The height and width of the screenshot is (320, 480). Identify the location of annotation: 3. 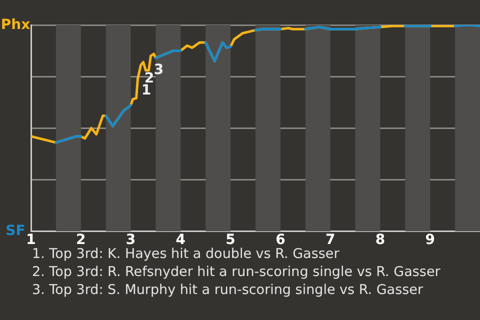
(159, 70).